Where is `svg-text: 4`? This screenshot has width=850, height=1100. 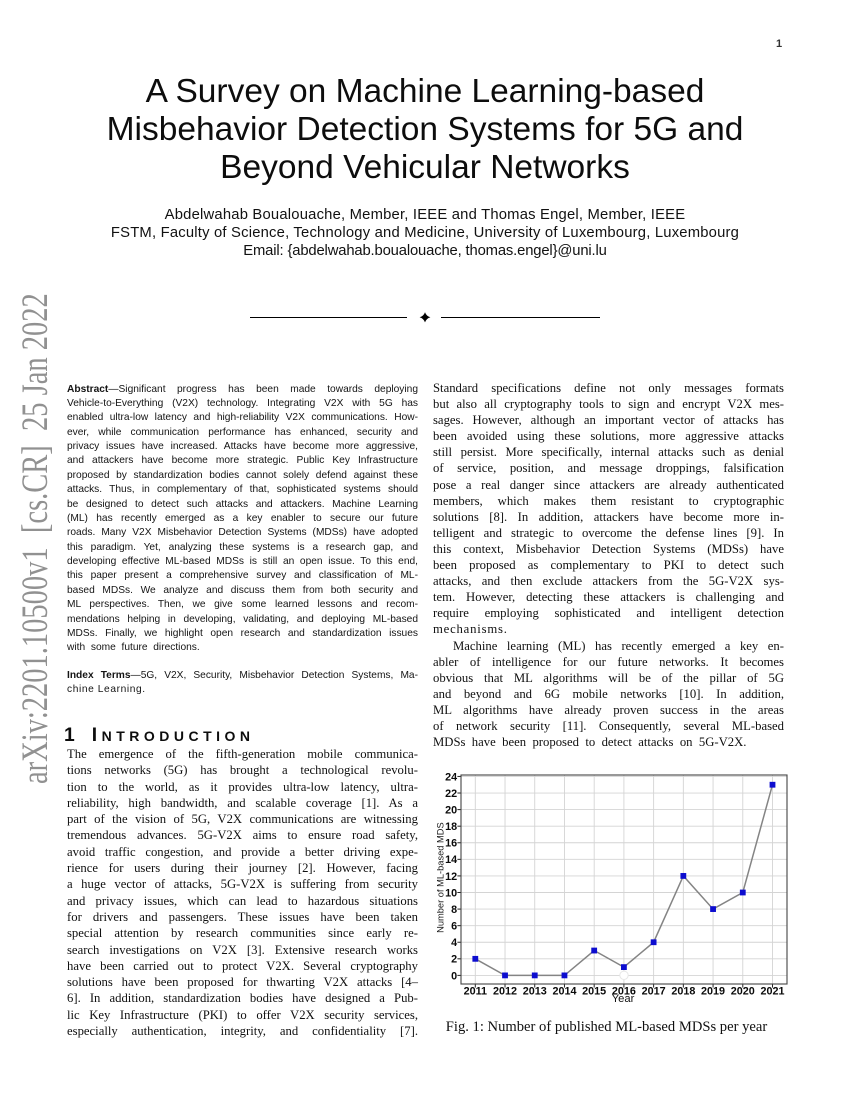 svg-text: 4 is located at coordinates (454, 943).